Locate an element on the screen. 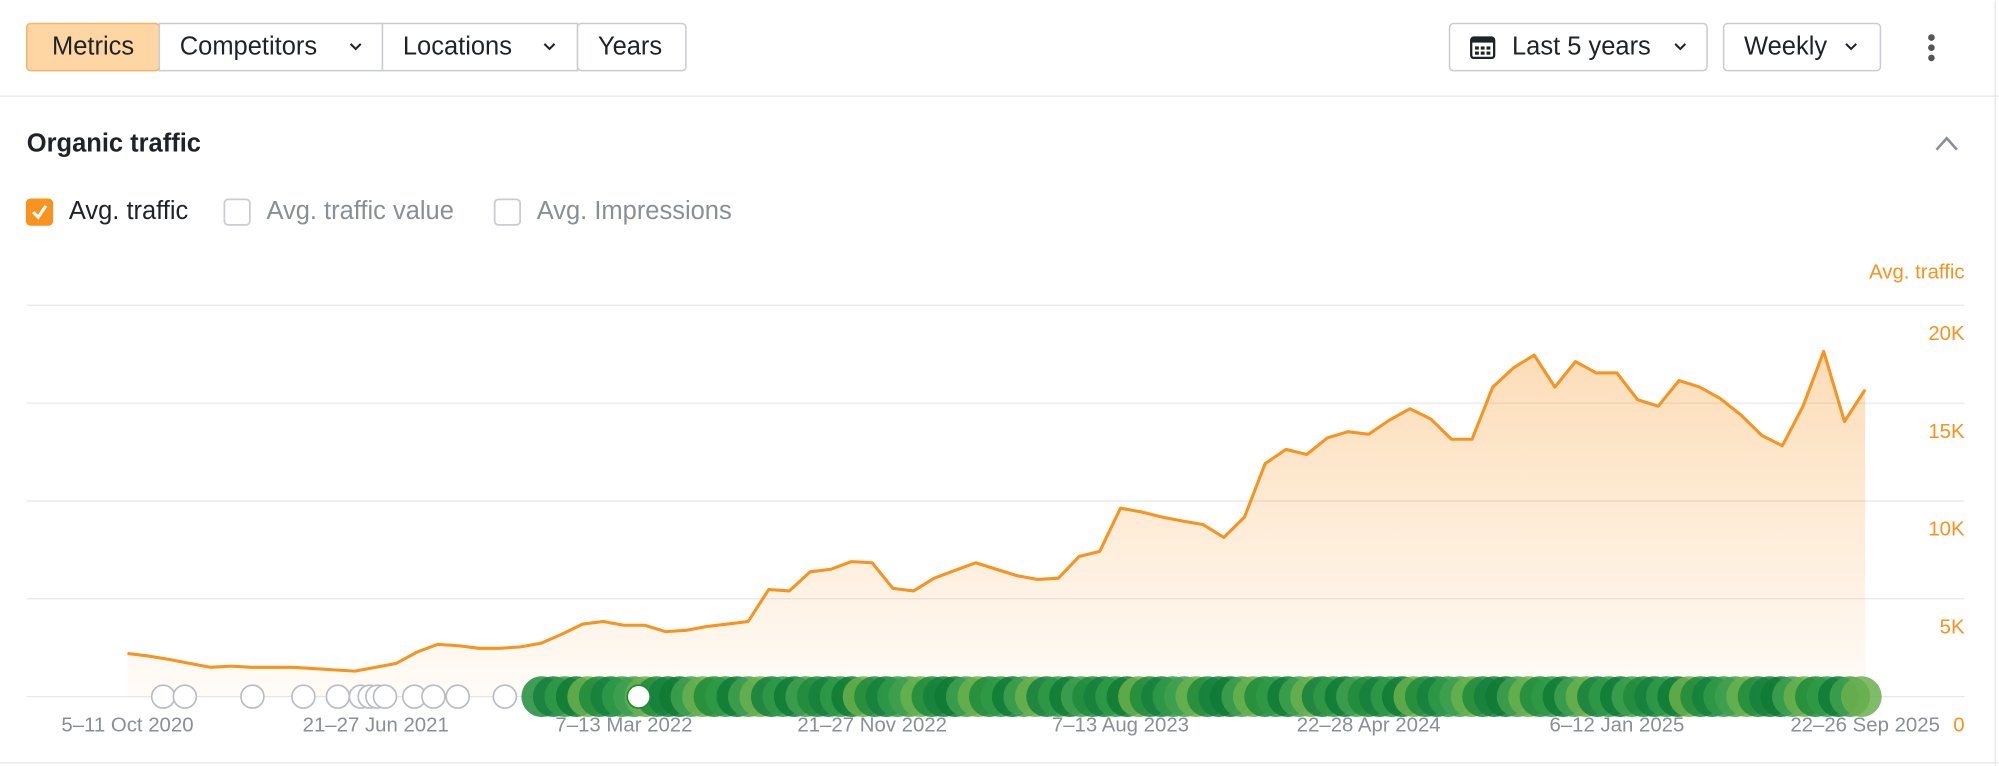  x-tick-label: 21–27 Nov 2022 is located at coordinates (872, 725).